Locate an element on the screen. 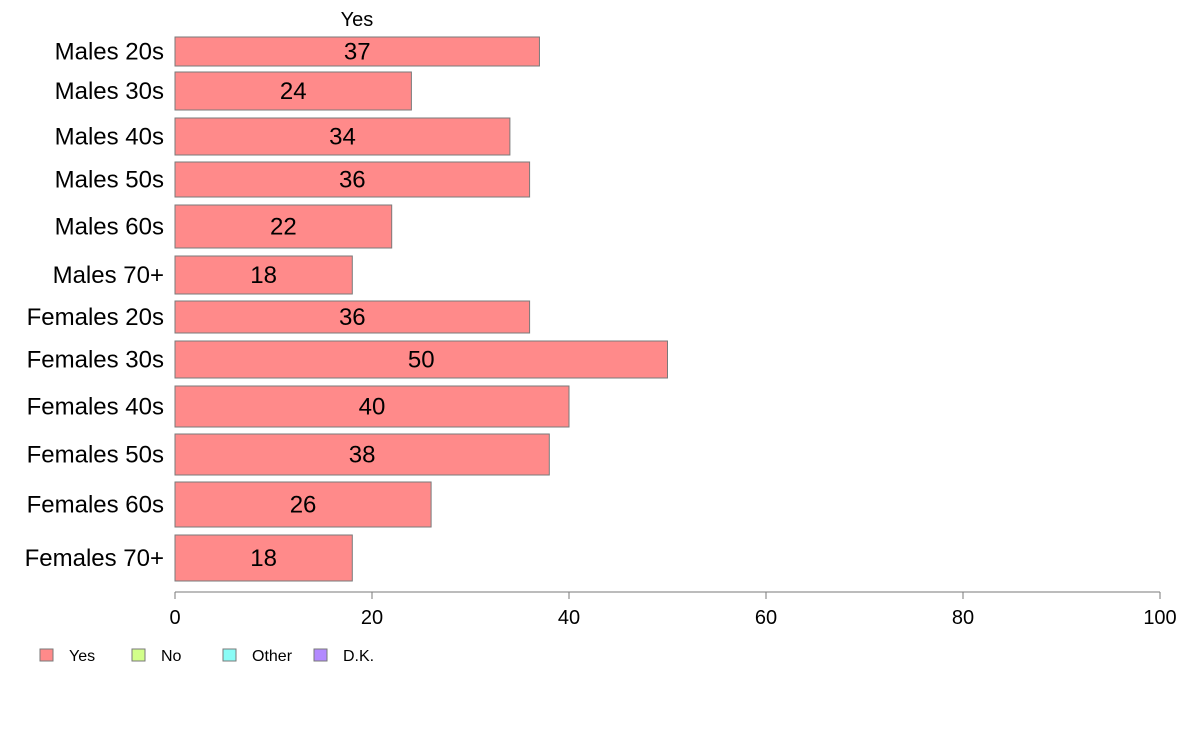  category-label: Males 50s is located at coordinates (109, 180).